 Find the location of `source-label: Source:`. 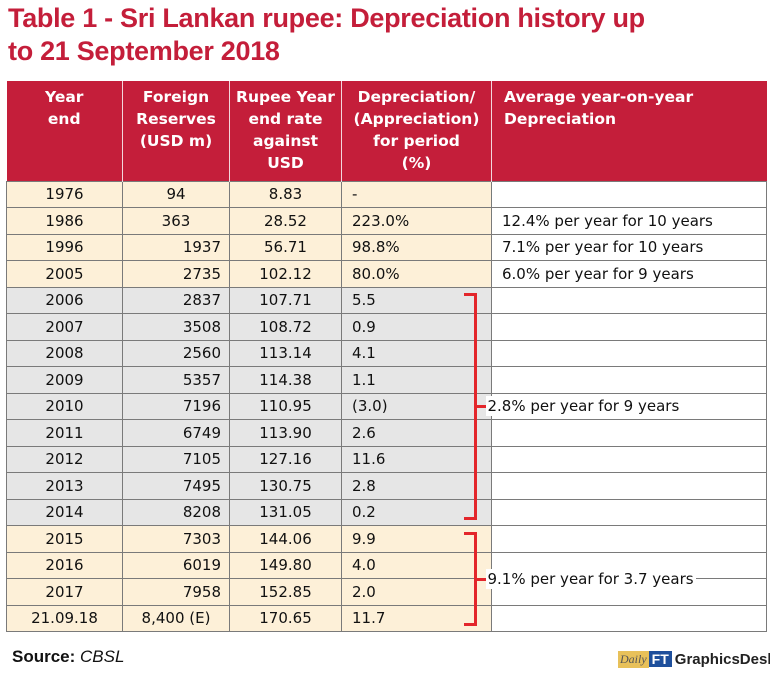

source-label: Source: is located at coordinates (44, 656).